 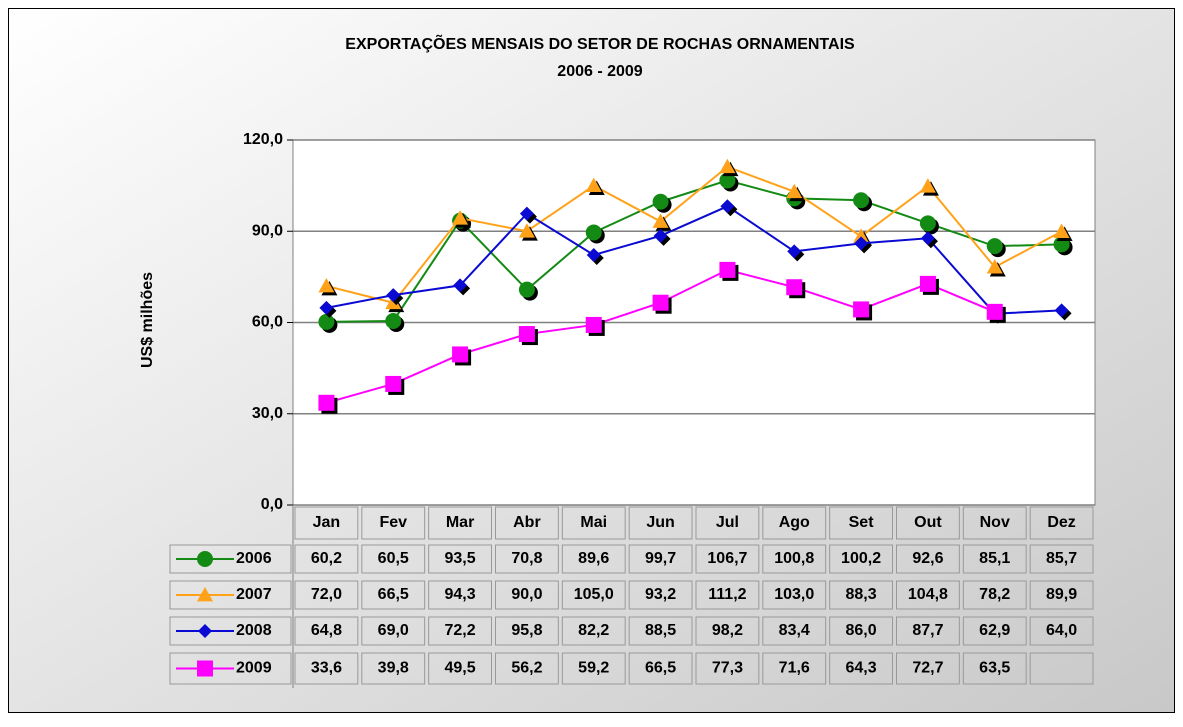 I want to click on table-value: 87,7, so click(x=927, y=630).